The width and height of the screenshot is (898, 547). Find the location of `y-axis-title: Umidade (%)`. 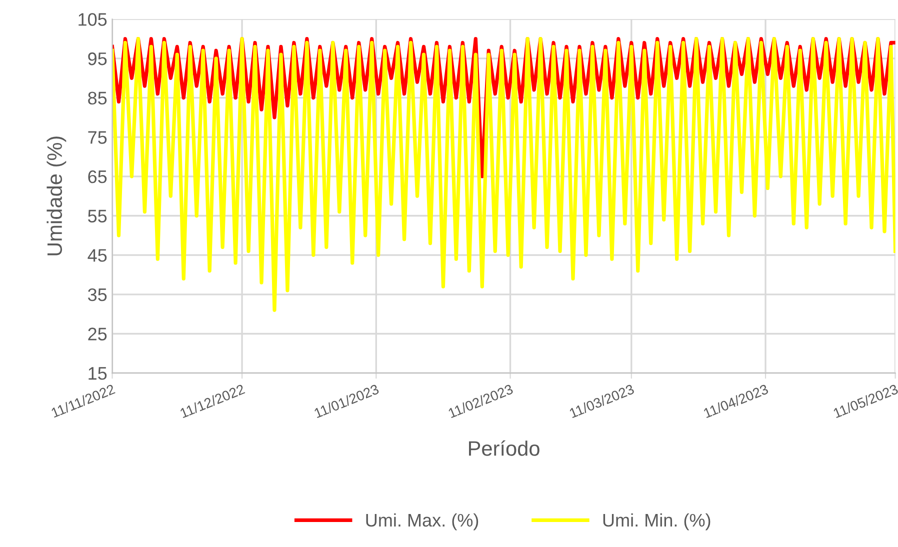

y-axis-title: Umidade (%) is located at coordinates (56, 196).